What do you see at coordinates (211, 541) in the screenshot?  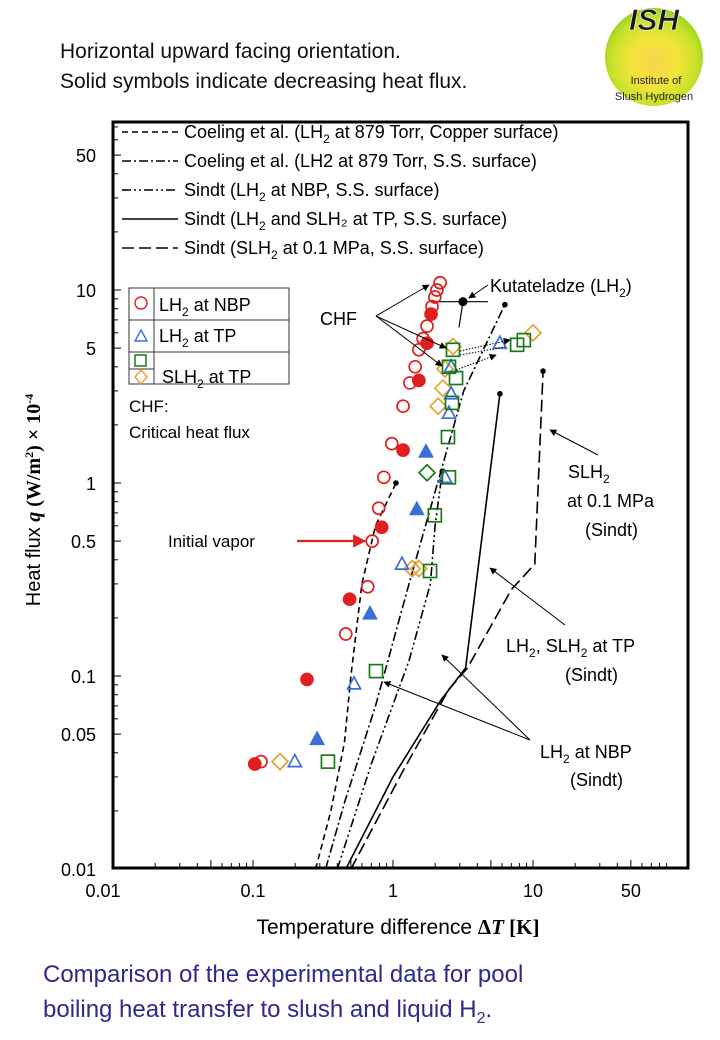 I see `initial-vapor-label: Initial vapor` at bounding box center [211, 541].